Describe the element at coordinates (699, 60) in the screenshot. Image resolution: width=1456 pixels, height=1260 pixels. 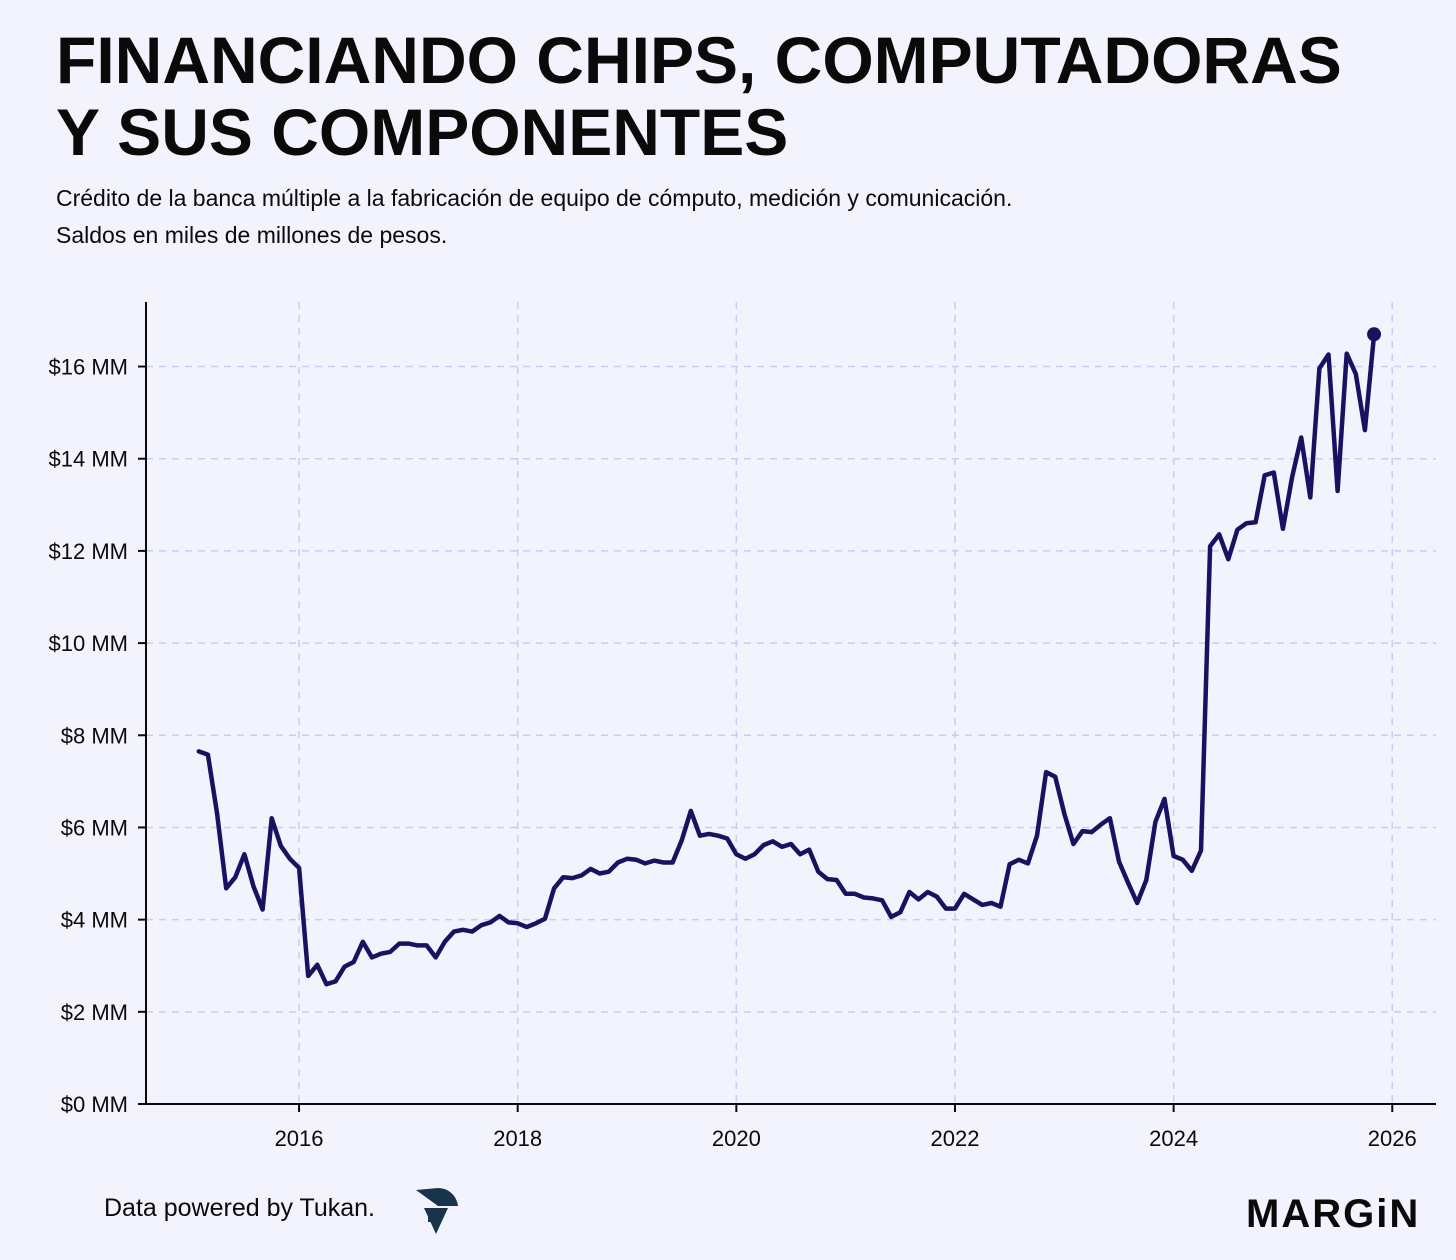
I see `title-line-1: FINANCIANDO CHIPS, COMPUTADORAS` at that location.